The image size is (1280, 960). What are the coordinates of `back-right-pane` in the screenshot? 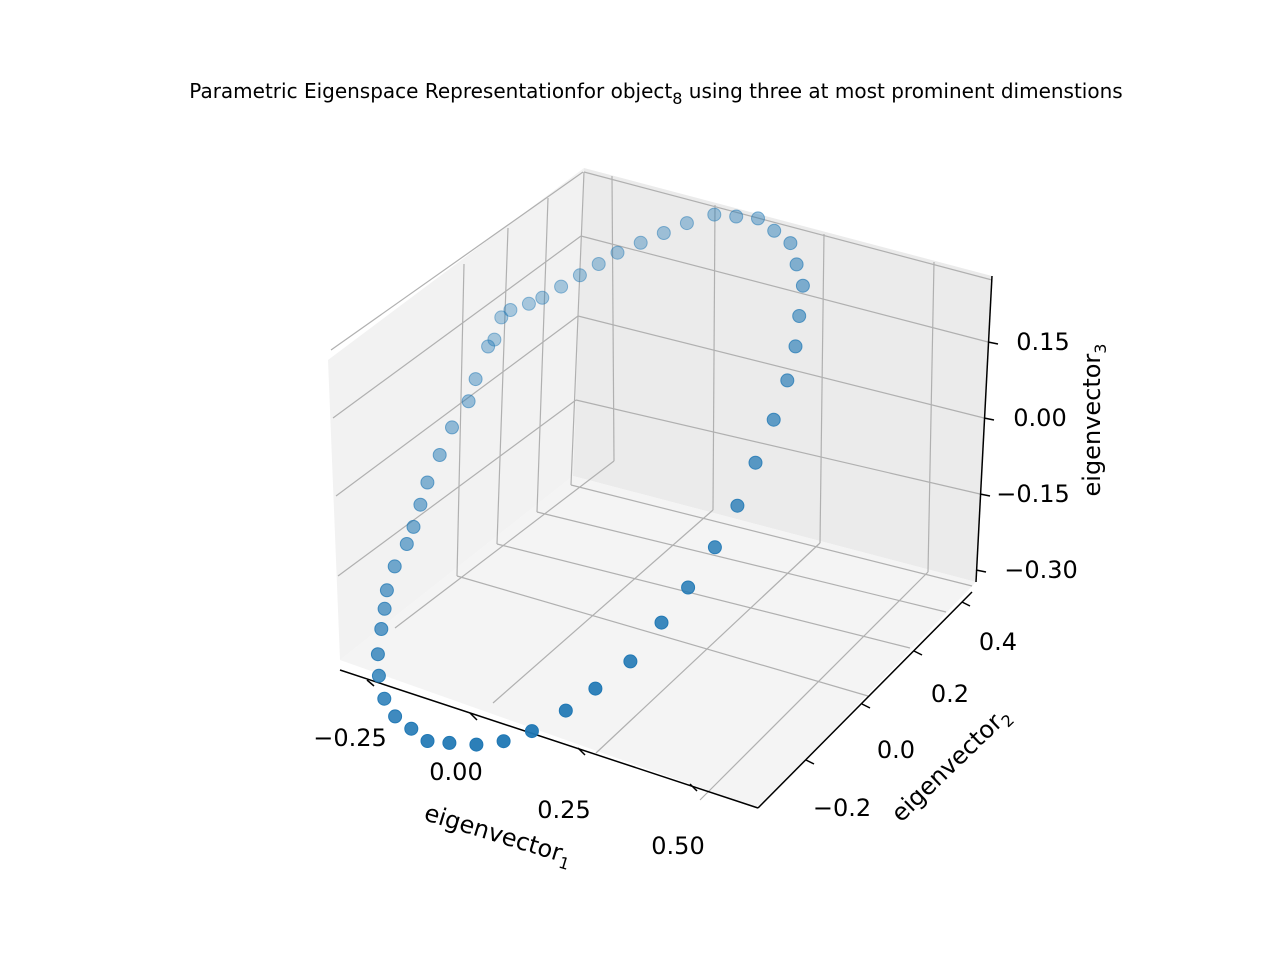 It's located at (782, 375).